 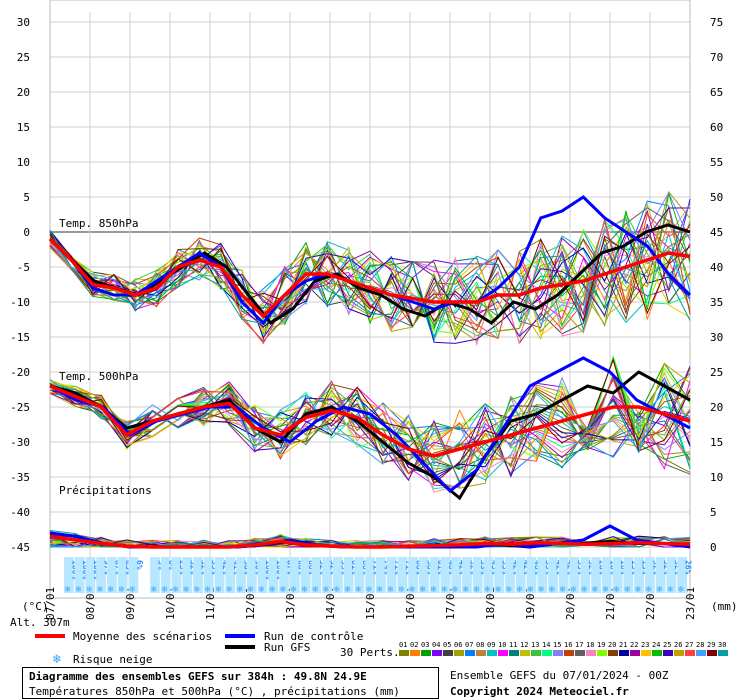 What do you see at coordinates (35, 606) in the screenshot?
I see `left-axis-unit: (°C)` at bounding box center [35, 606].